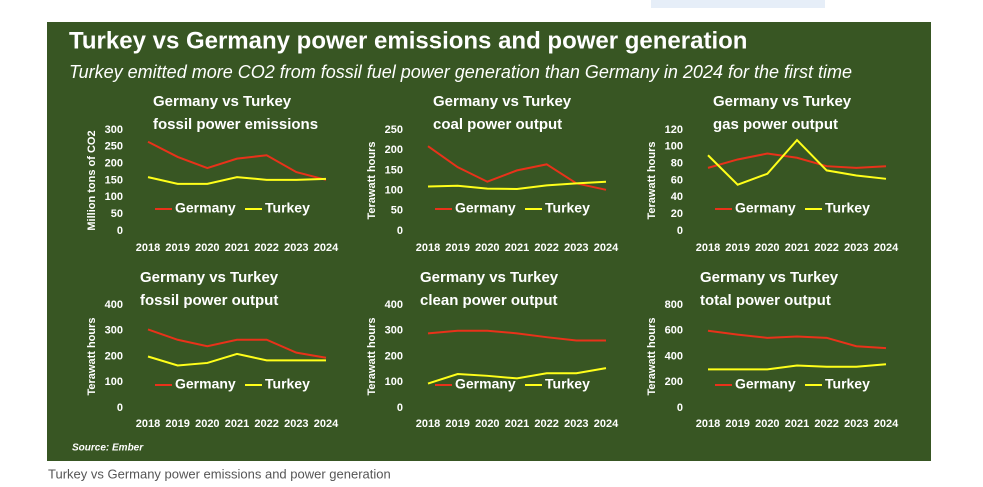 The width and height of the screenshot is (983, 487). Describe the element at coordinates (209, 300) in the screenshot. I see `chart-subtitle: fossil power output` at that location.